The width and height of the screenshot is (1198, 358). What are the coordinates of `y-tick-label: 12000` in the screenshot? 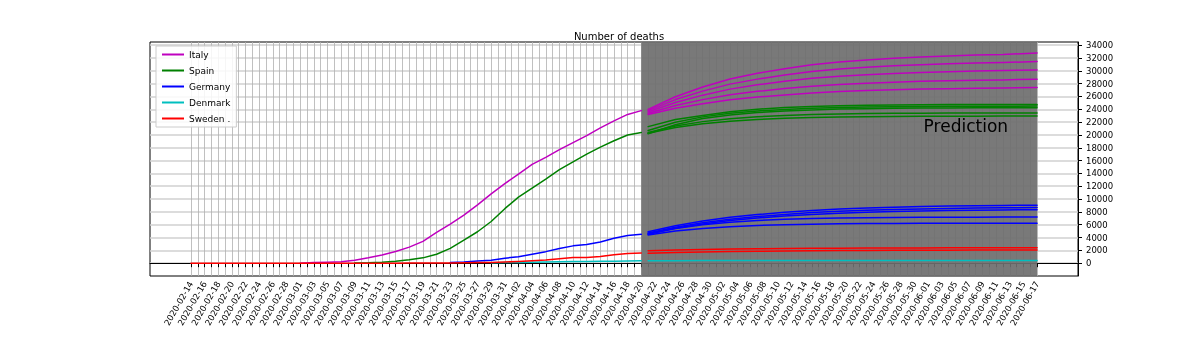 It's located at (1100, 186).